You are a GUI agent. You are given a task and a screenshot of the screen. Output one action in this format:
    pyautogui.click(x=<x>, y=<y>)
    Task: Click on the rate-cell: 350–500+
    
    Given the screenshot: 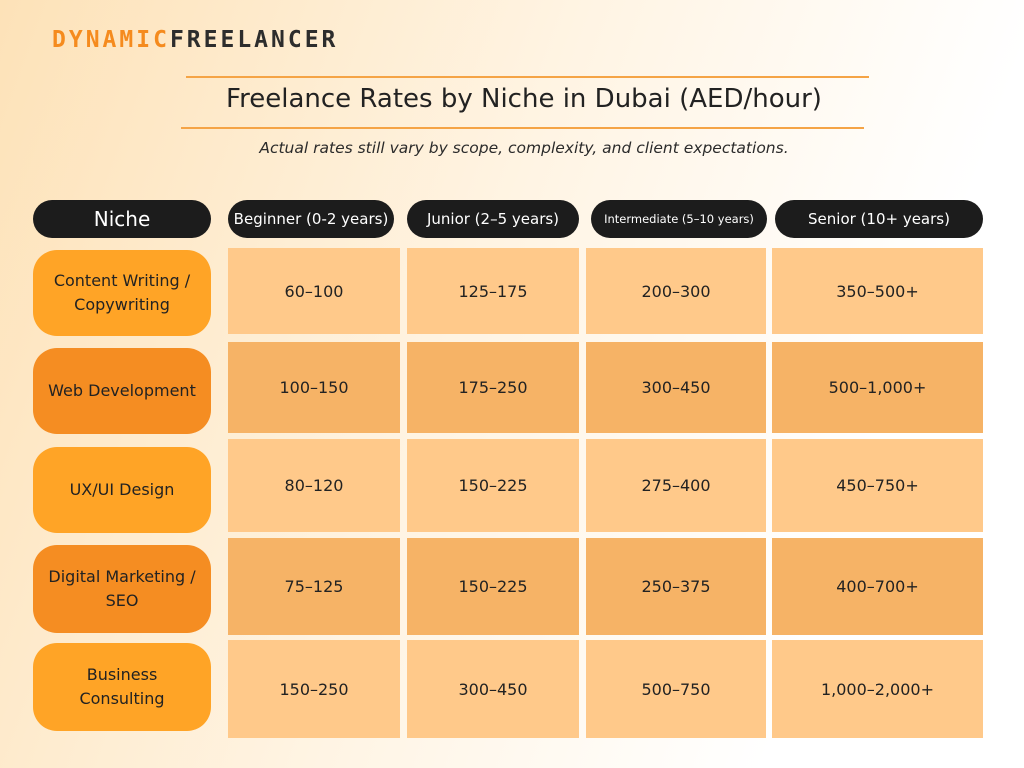 What is the action you would take?
    pyautogui.click(x=877, y=291)
    